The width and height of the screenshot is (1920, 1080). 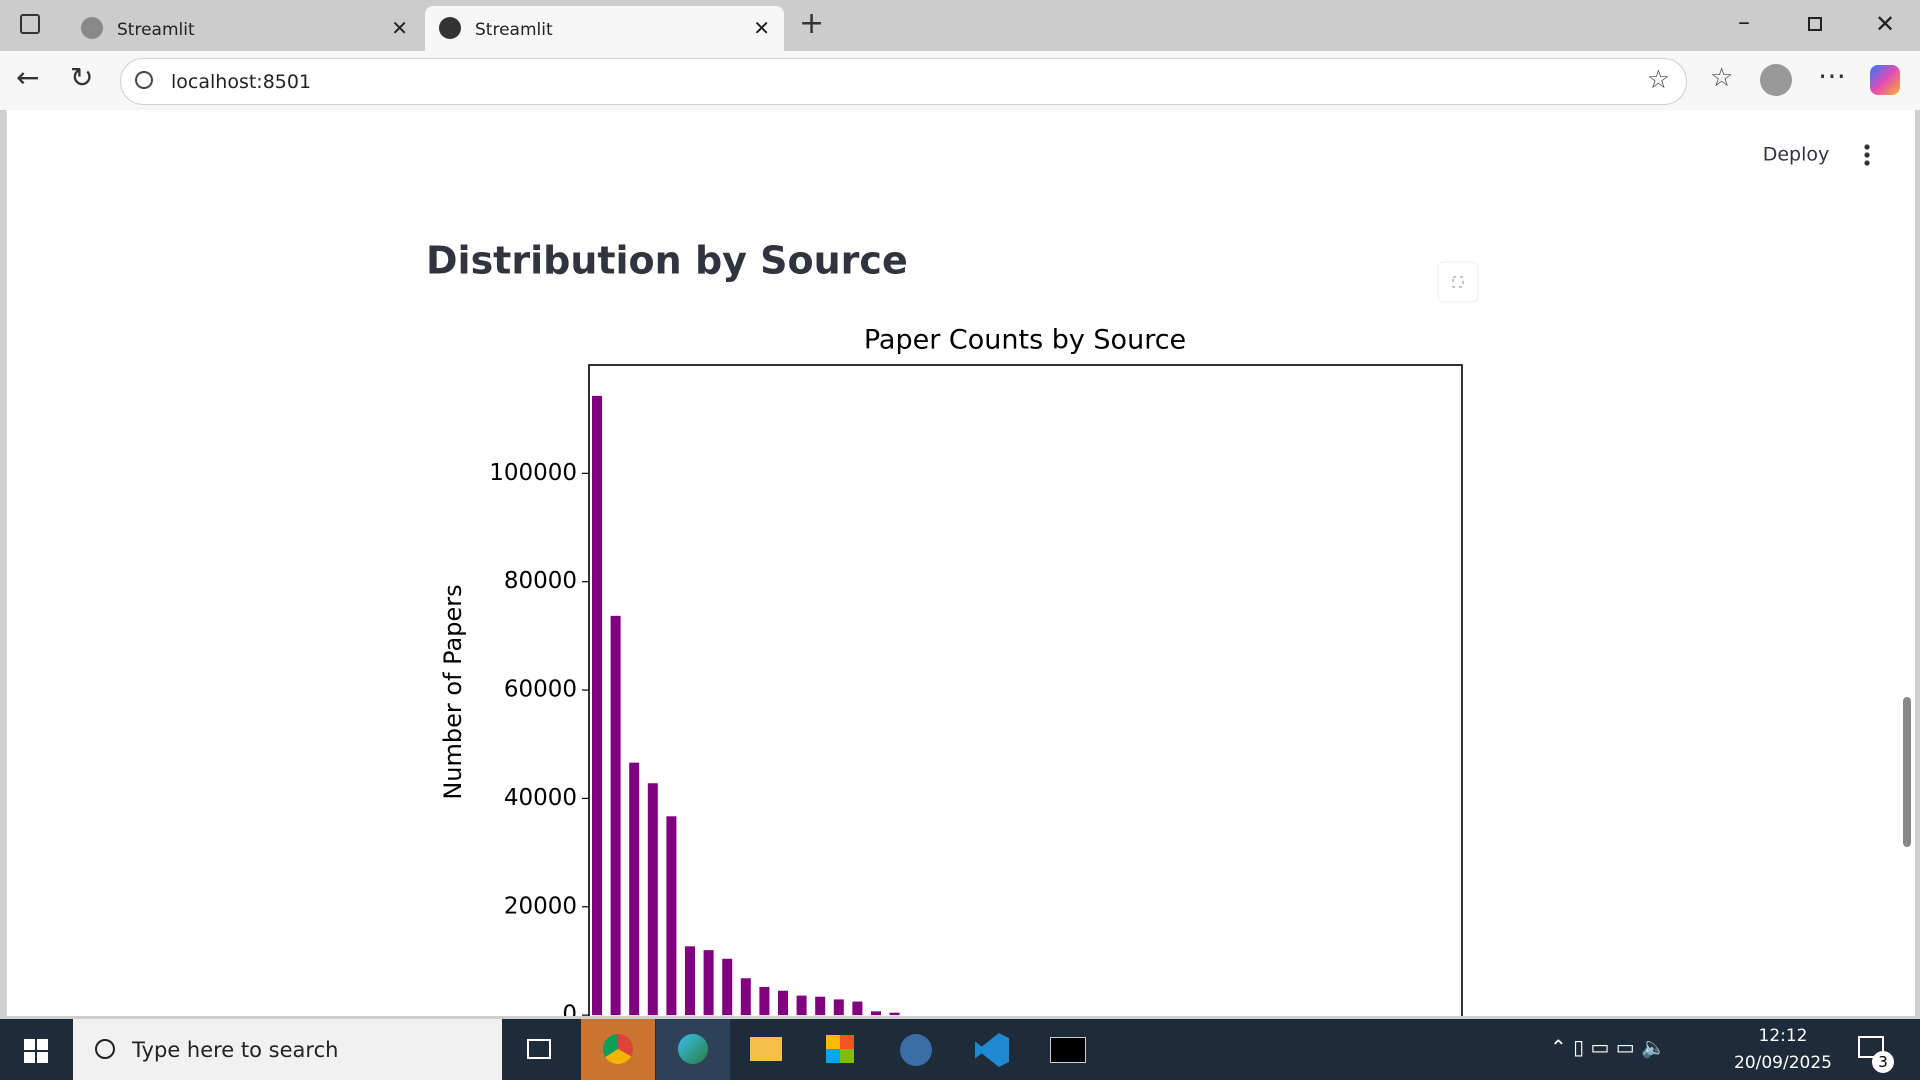 I want to click on tab: Streamlit ✕, so click(x=244, y=28).